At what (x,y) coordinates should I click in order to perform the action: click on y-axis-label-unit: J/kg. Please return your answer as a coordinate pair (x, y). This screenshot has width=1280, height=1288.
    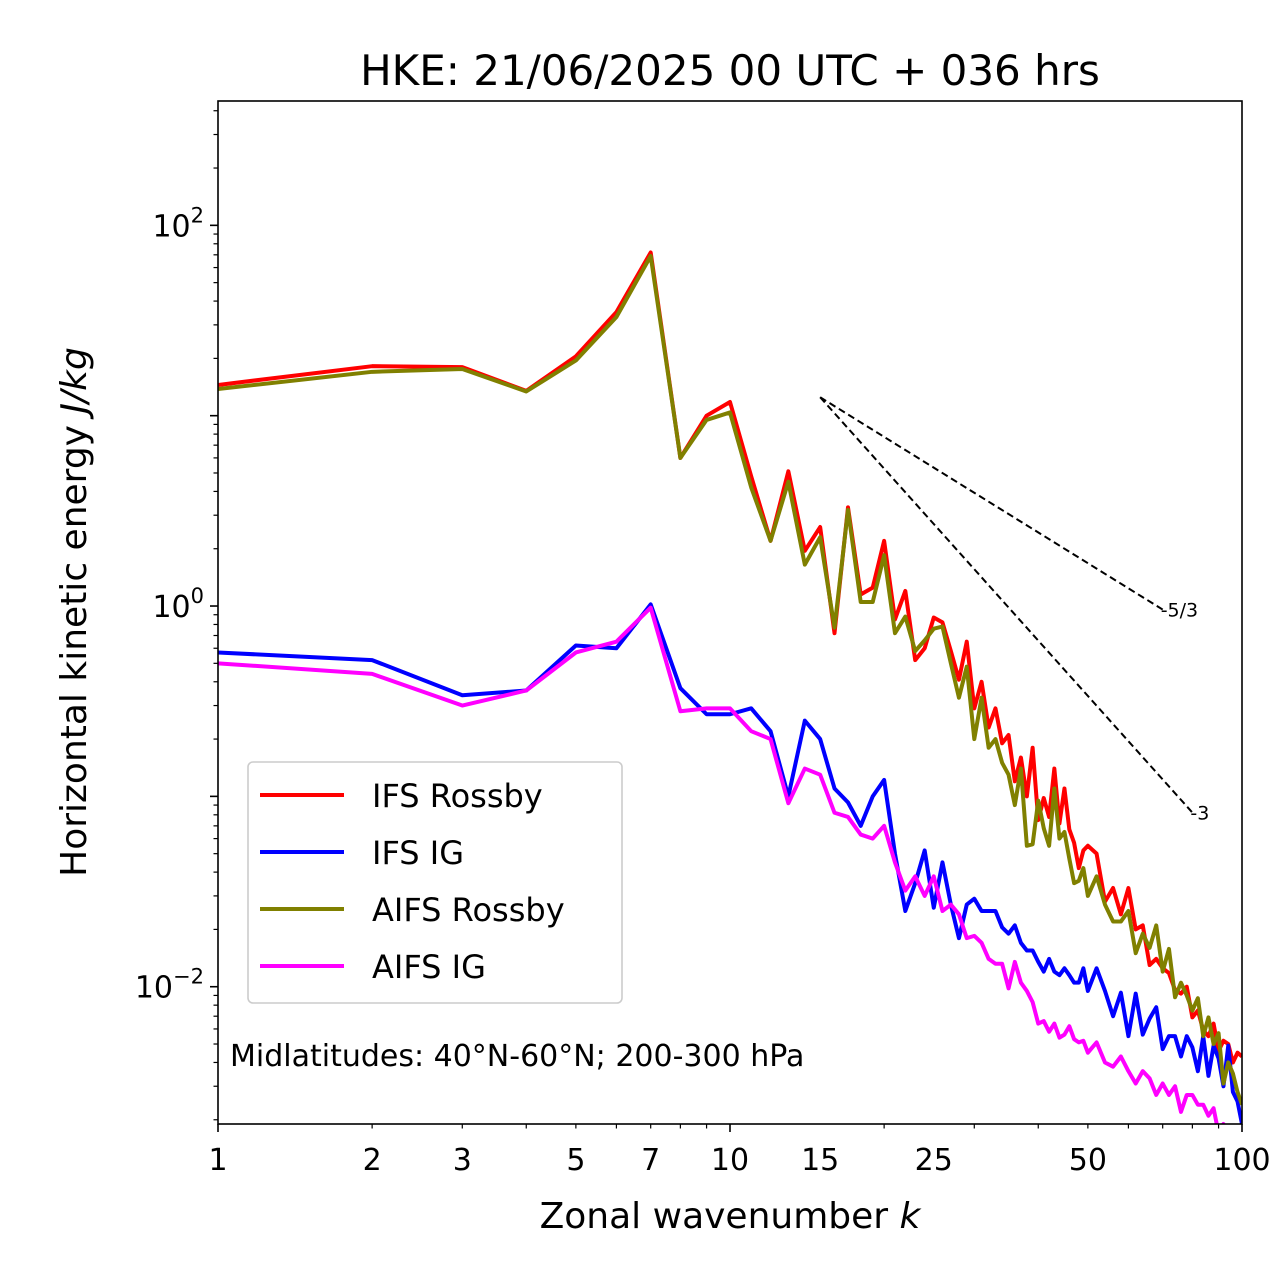
    Looking at the image, I should click on (74, 383).